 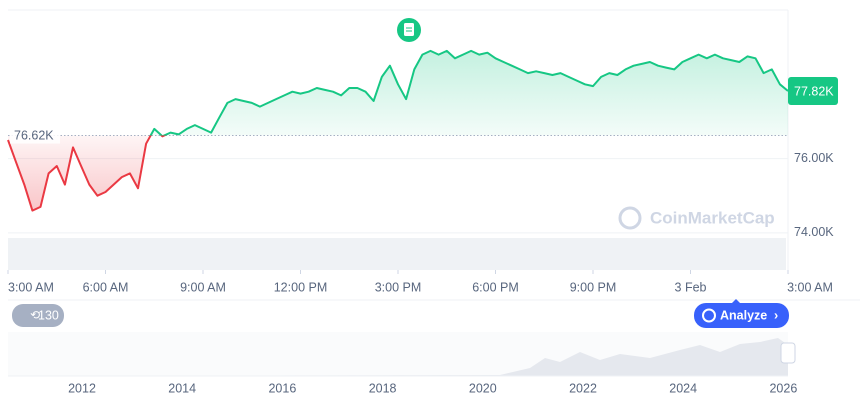 I want to click on last-price-bg, so click(x=813, y=90).